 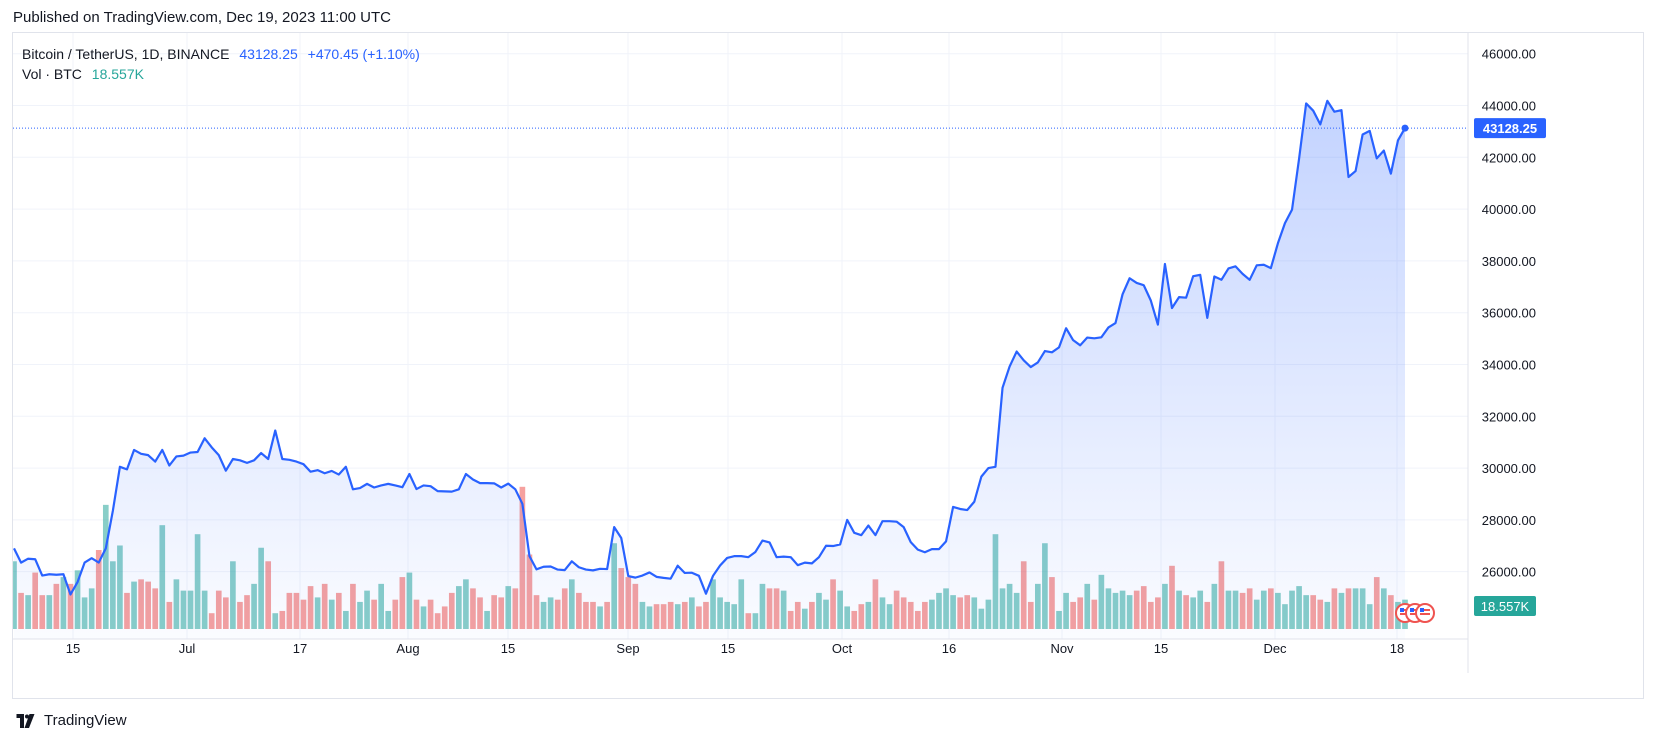 What do you see at coordinates (25, 720) in the screenshot?
I see `tradingview-logo-icon` at bounding box center [25, 720].